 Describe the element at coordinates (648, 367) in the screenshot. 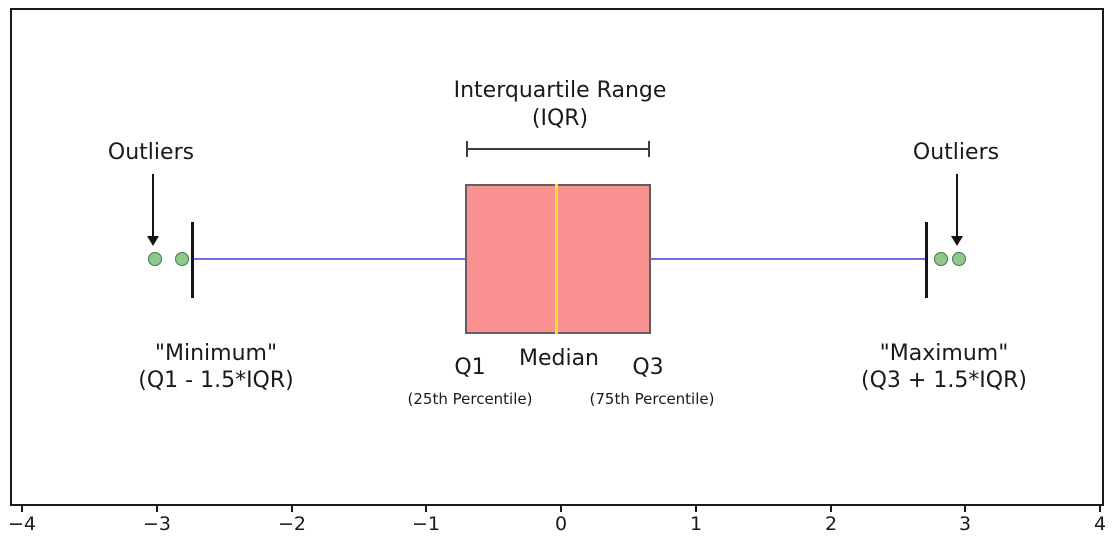

I see `q3-label: Q3` at that location.